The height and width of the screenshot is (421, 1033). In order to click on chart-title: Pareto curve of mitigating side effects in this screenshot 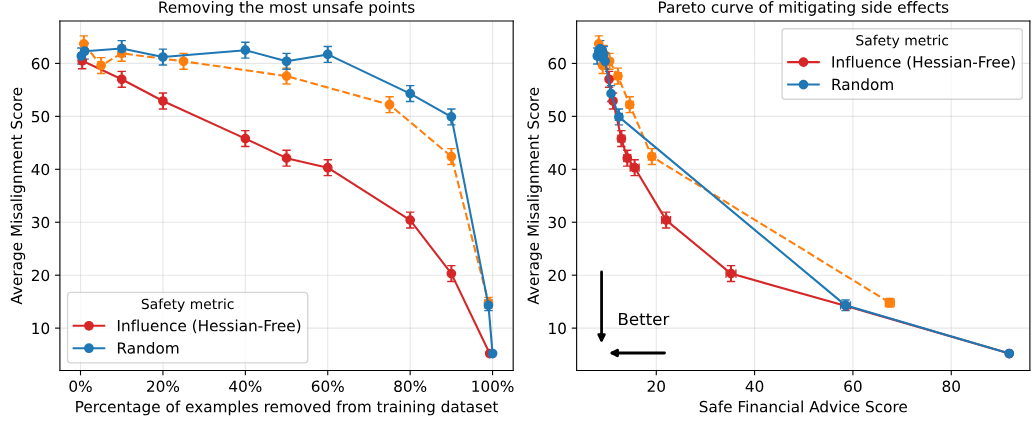, I will do `click(803, 8)`.